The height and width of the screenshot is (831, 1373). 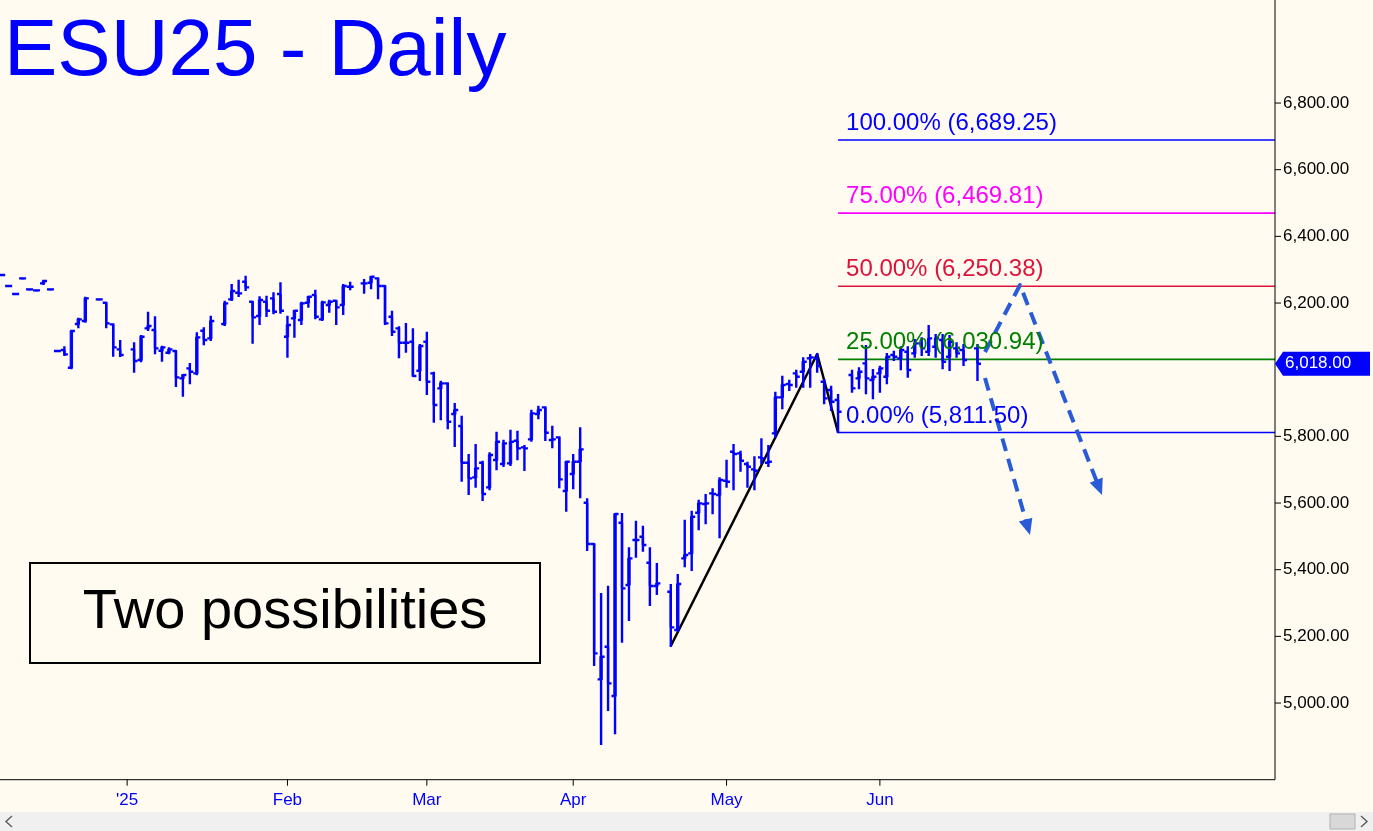 I want to click on x-tick-label: Jun, so click(x=880, y=799).